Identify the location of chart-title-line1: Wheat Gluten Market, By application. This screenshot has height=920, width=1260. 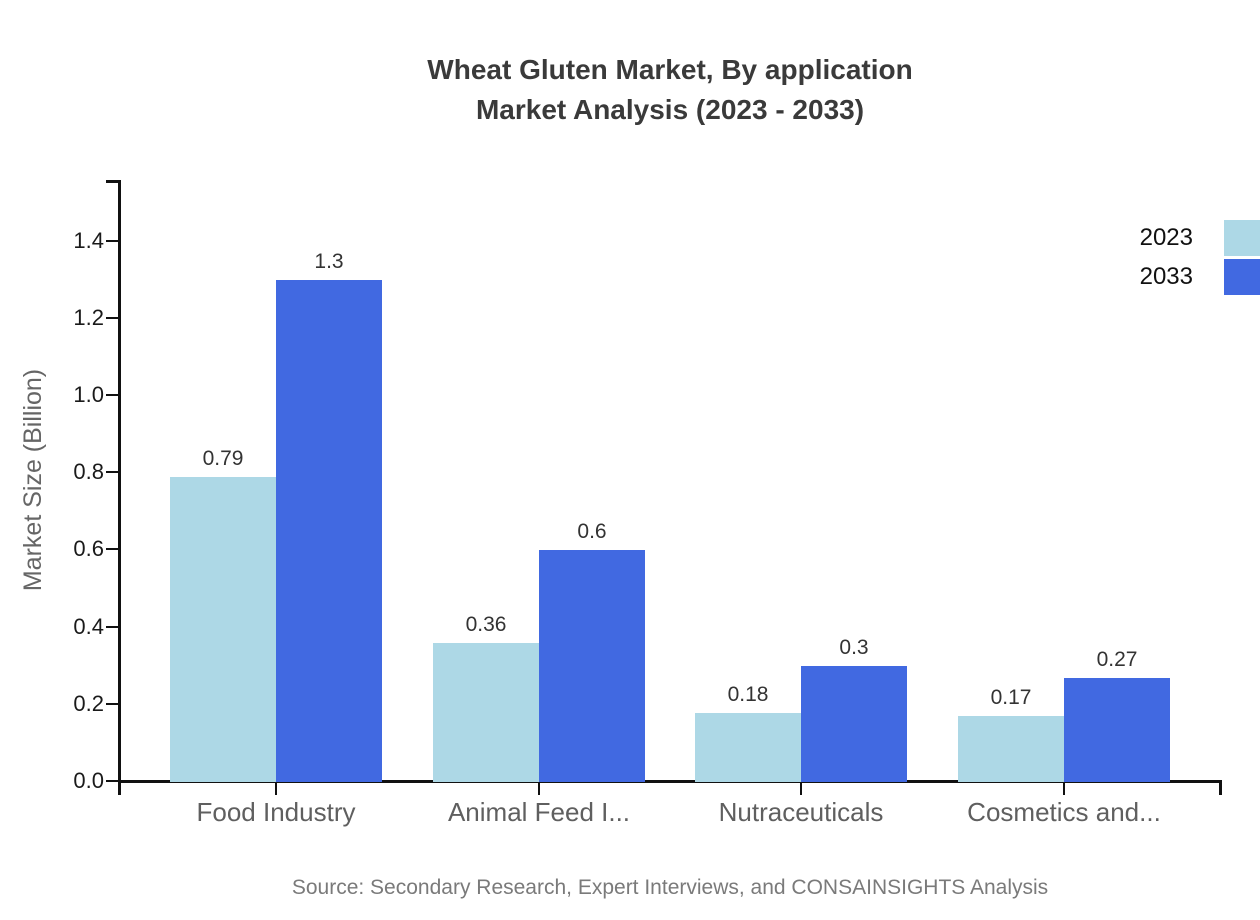
(670, 69).